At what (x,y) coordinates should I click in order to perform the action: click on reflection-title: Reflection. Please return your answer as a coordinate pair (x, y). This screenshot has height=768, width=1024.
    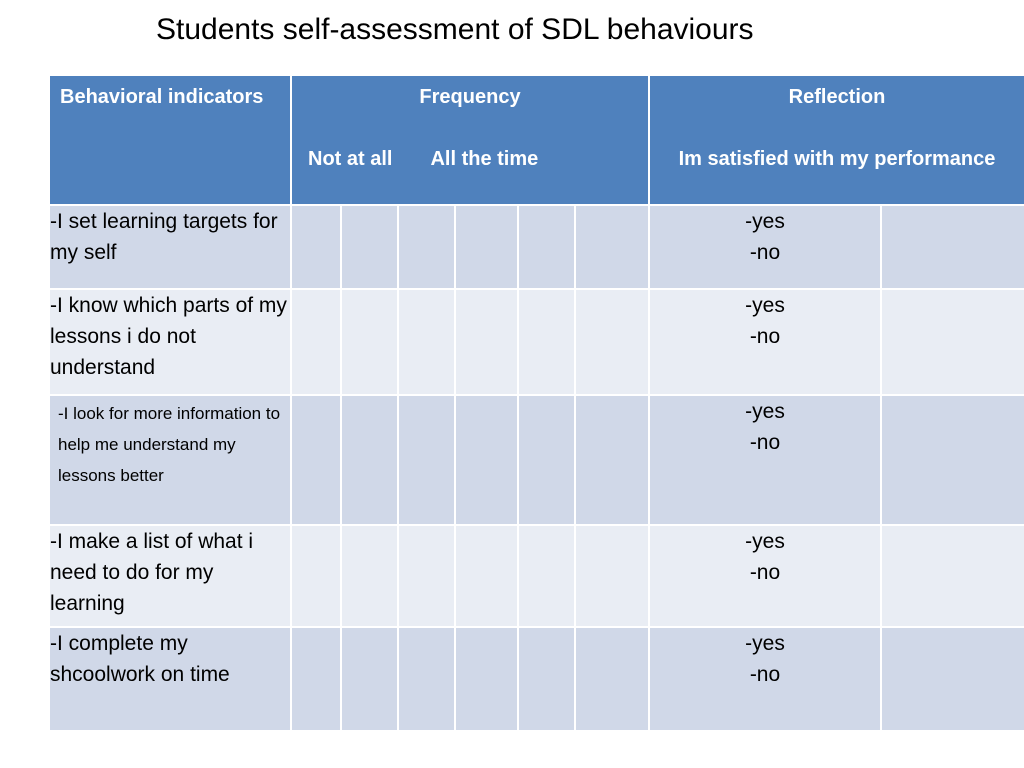
    Looking at the image, I should click on (837, 97).